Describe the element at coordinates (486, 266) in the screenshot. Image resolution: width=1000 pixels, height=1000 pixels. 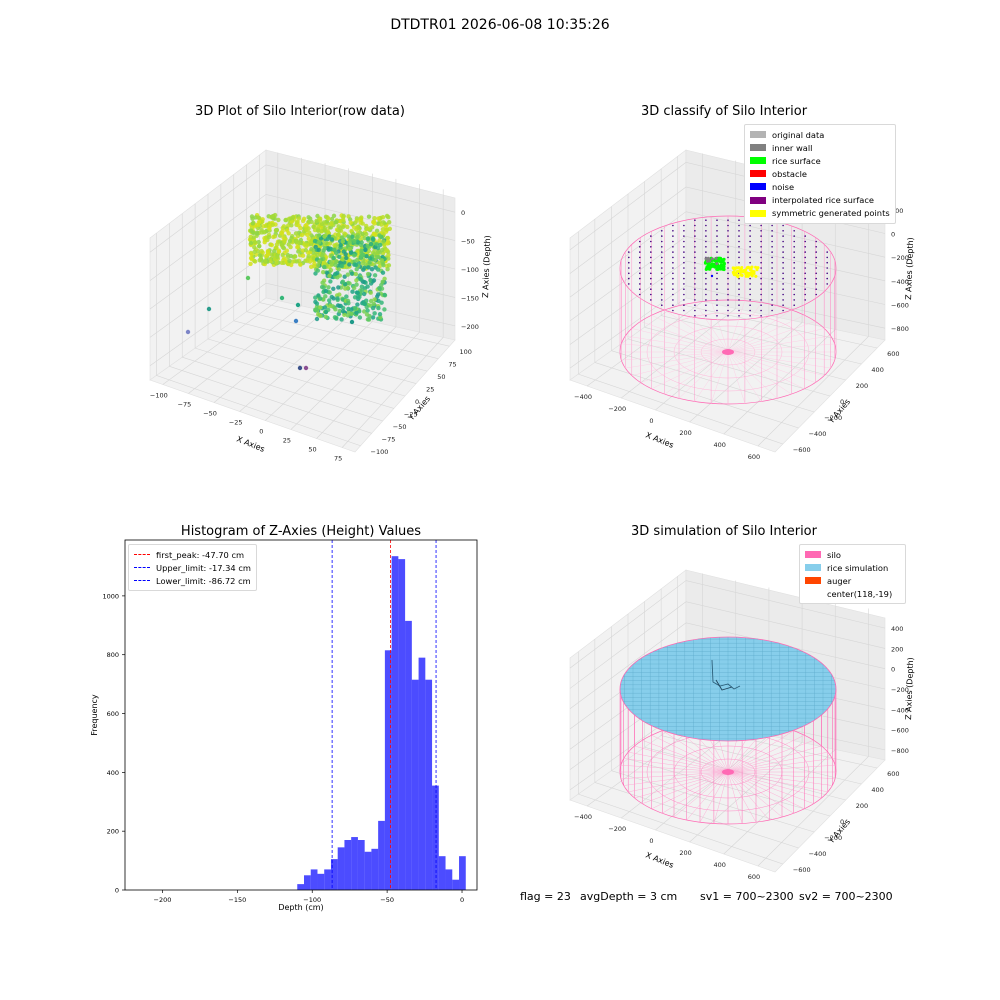
I see `panel1-zlabel: Z Axies (Depth)` at that location.